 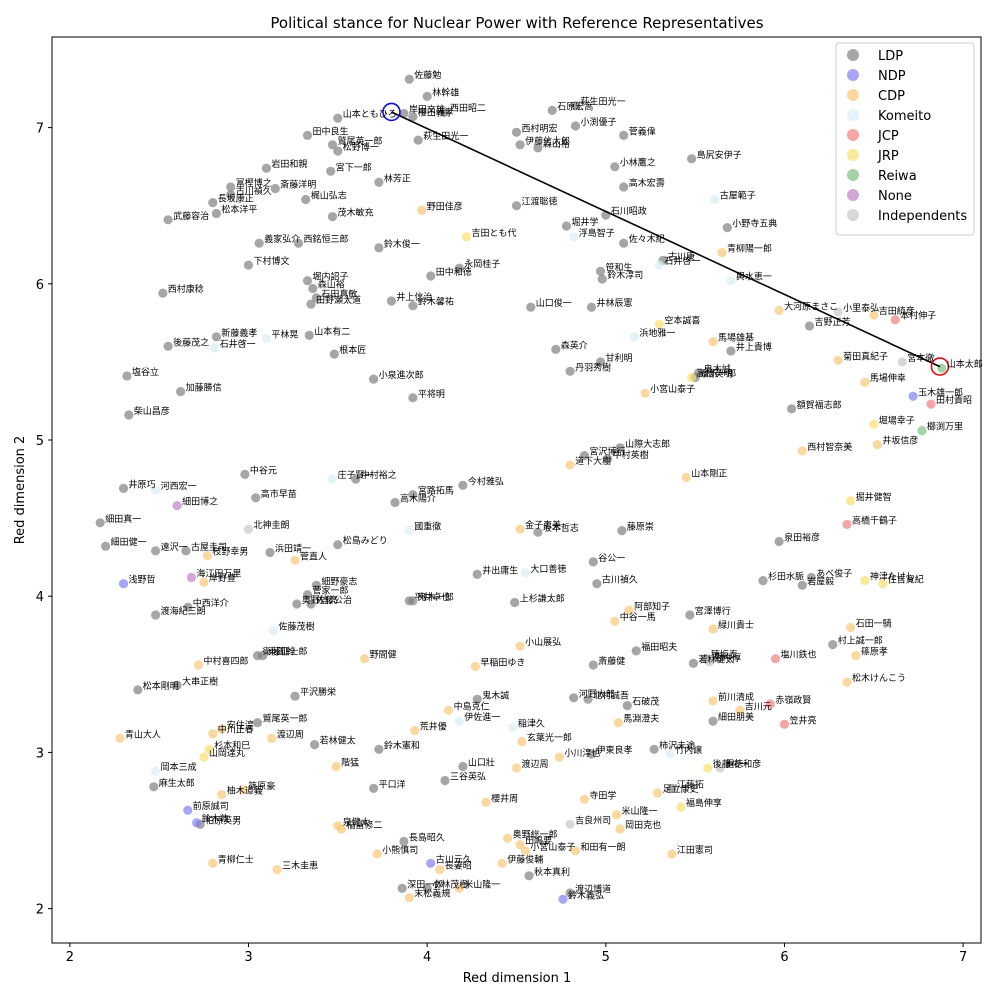 What do you see at coordinates (502, 663) in the screenshot?
I see `point-label: 早稲田ゆき` at bounding box center [502, 663].